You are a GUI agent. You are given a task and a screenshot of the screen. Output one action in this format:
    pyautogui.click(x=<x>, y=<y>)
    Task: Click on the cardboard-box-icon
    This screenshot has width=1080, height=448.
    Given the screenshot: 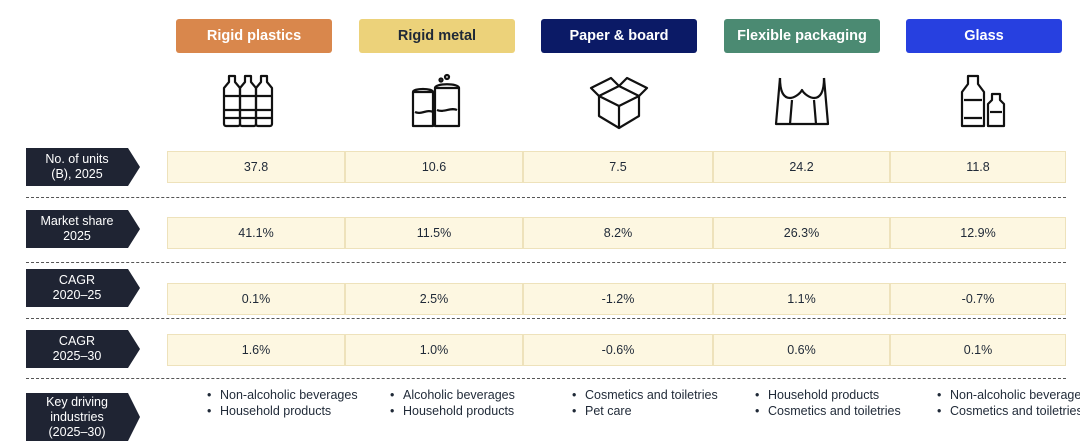 What is the action you would take?
    pyautogui.click(x=619, y=102)
    